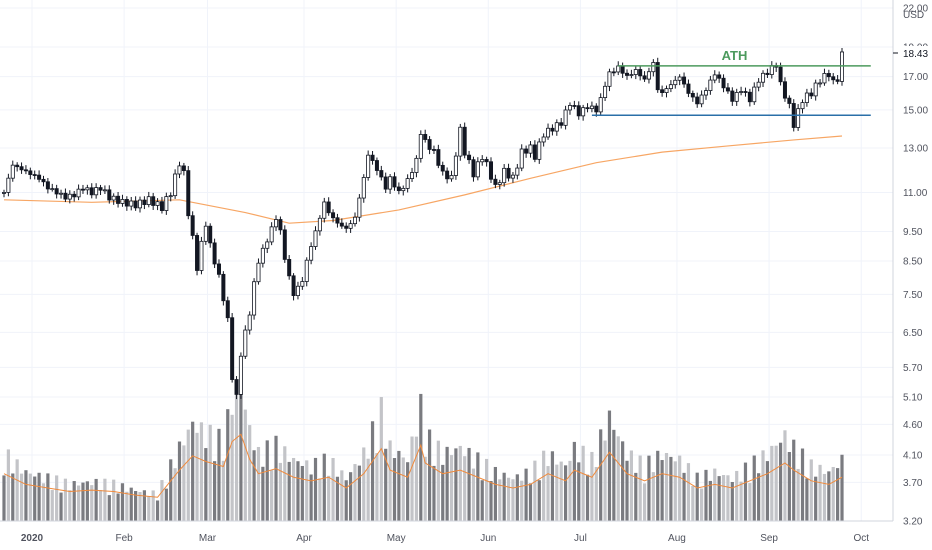  What do you see at coordinates (913, 333) in the screenshot?
I see `y-tick-label: 6.50` at bounding box center [913, 333].